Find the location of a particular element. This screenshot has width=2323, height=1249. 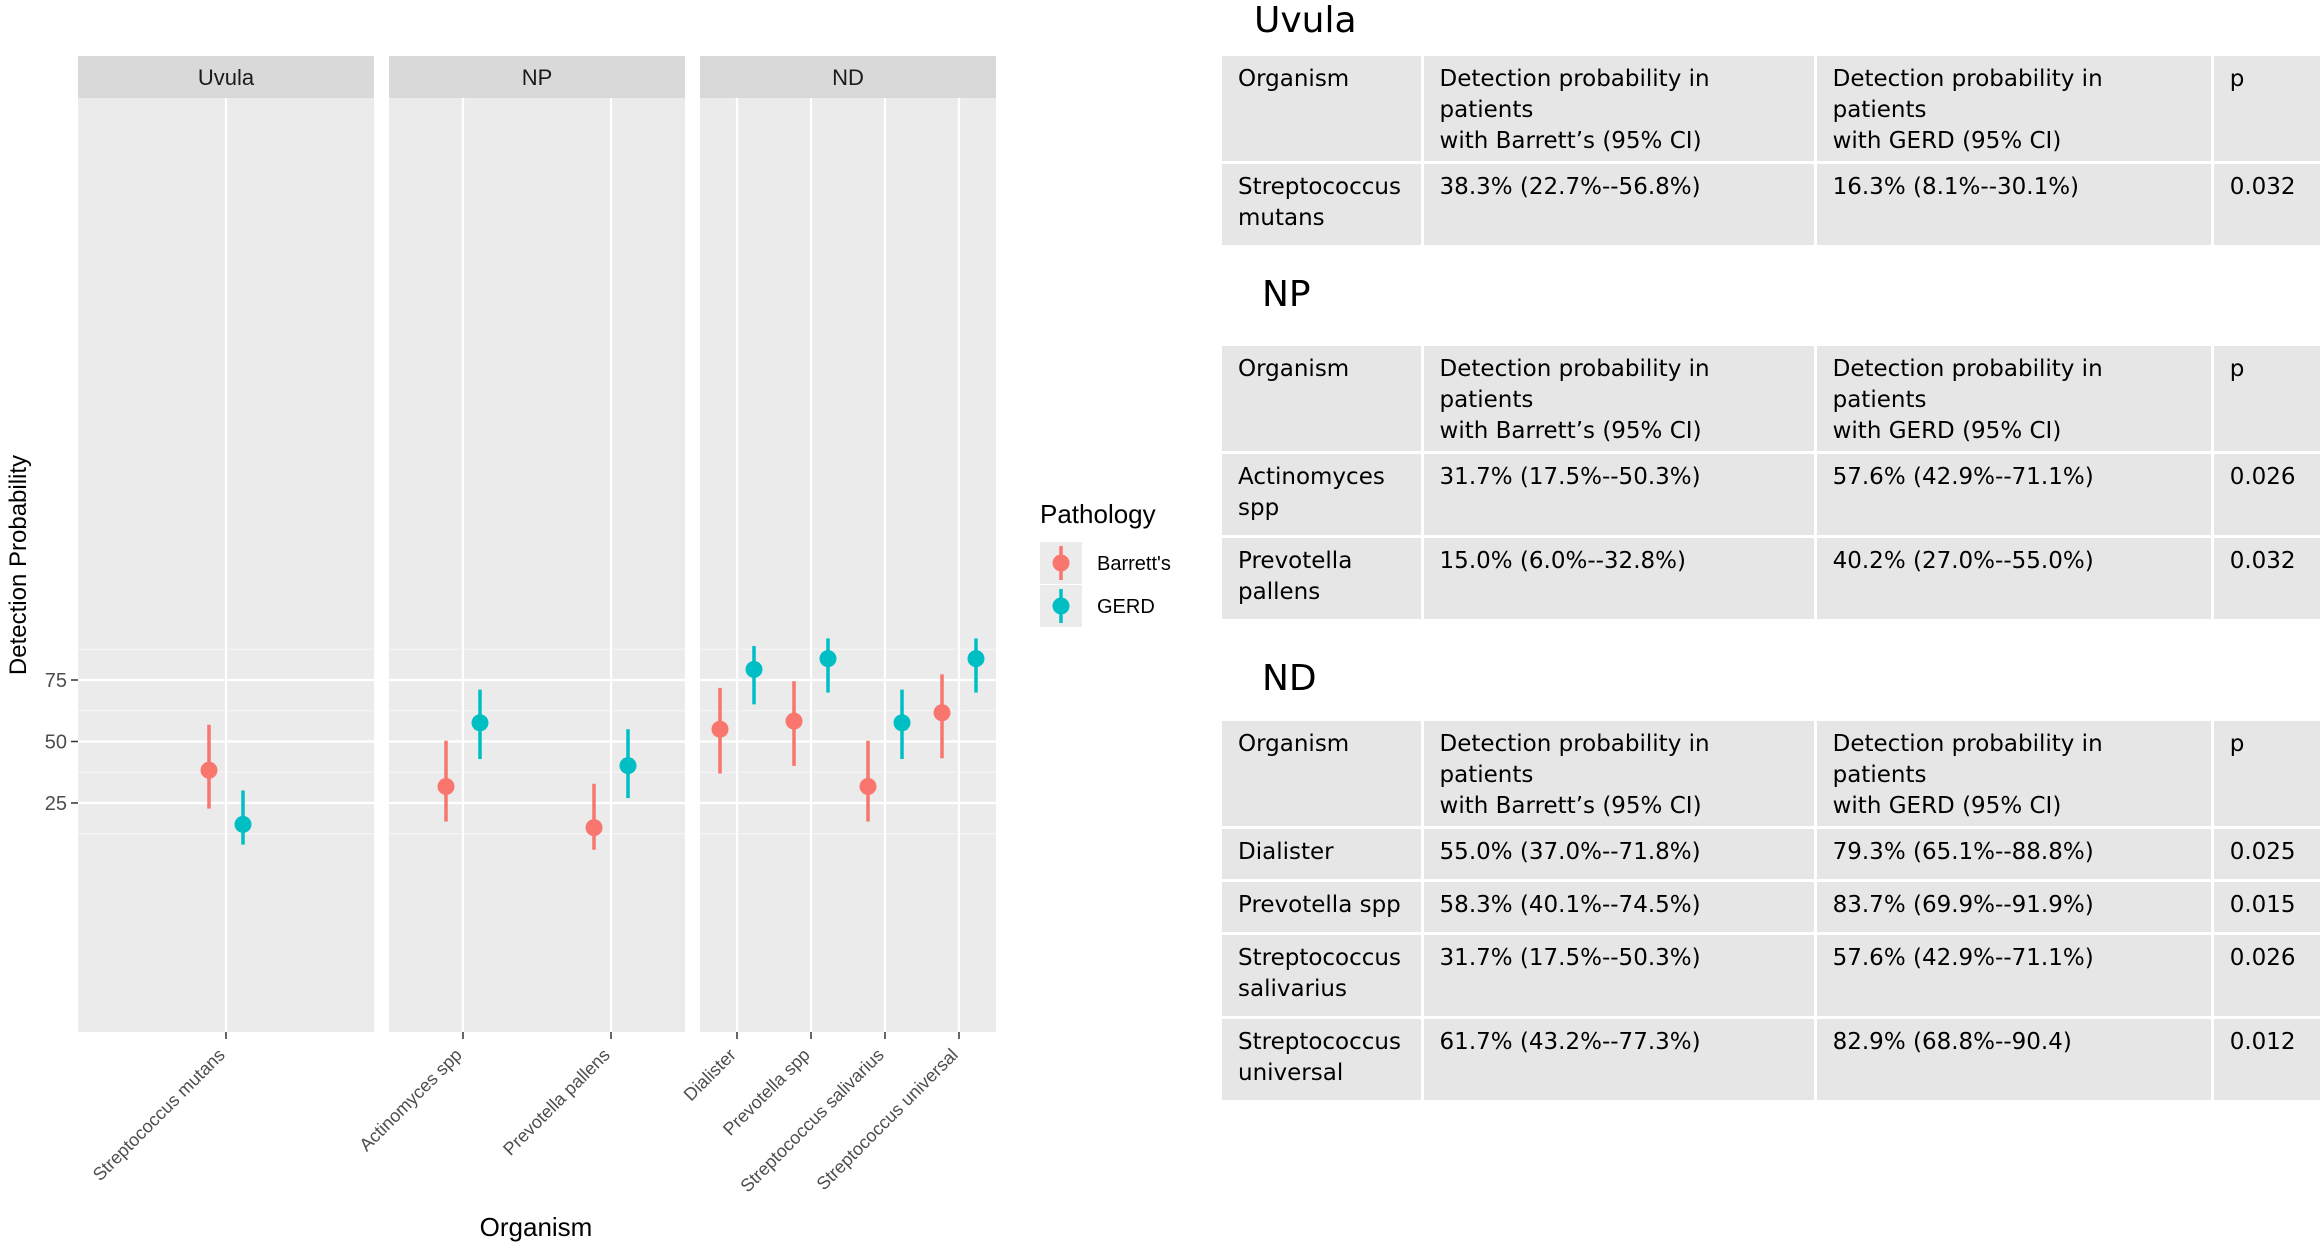

legend-entry-label: GERD is located at coordinates (1126, 607).